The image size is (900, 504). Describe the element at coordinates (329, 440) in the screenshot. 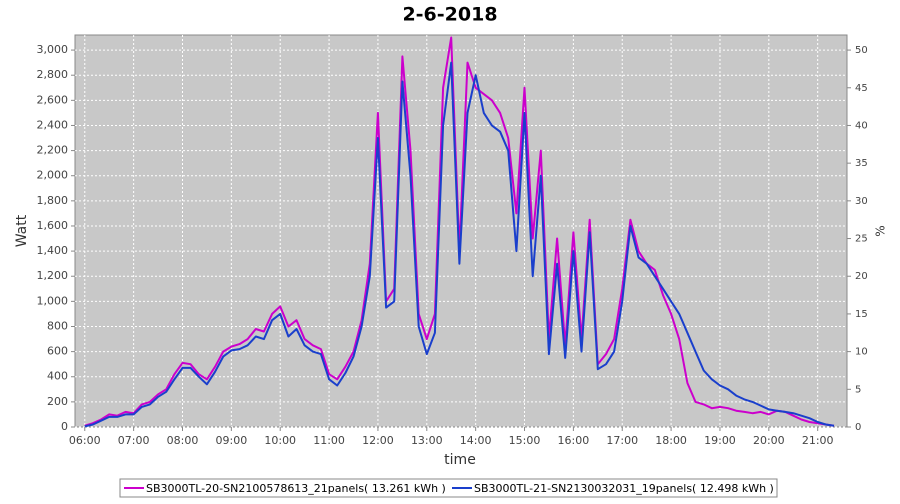

I see `x-tick-label: 11:00` at that location.